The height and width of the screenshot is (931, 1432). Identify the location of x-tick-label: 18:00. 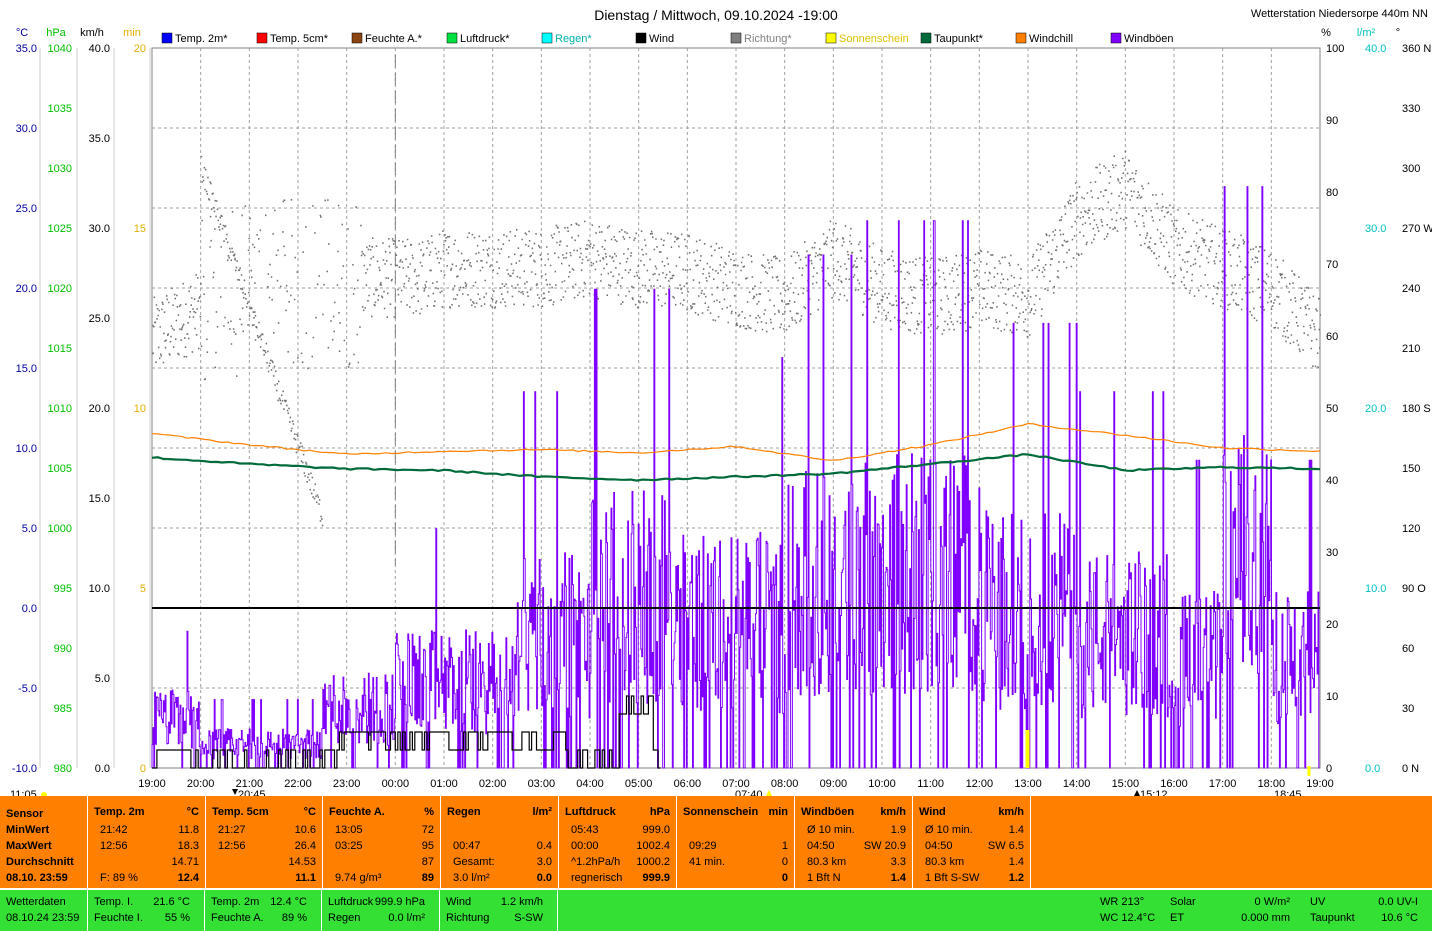
(1272, 784).